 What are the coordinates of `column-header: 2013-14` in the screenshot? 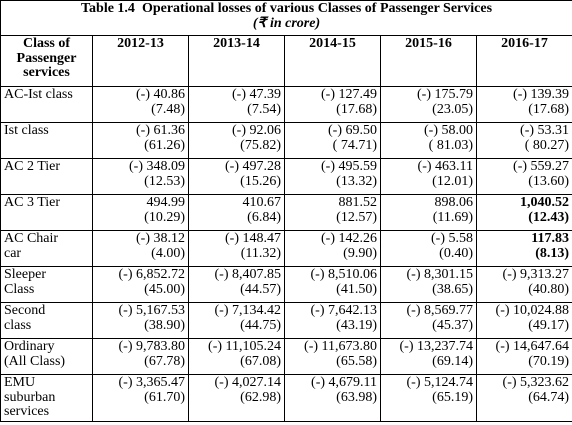 It's located at (236, 61).